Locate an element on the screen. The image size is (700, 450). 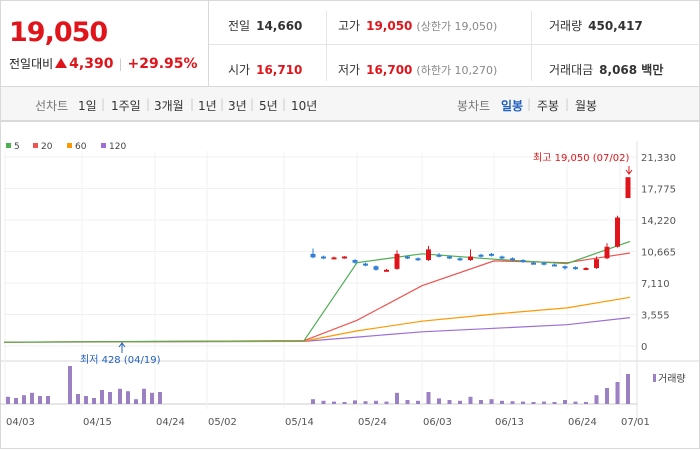
period-1y: 1년 is located at coordinates (207, 106).